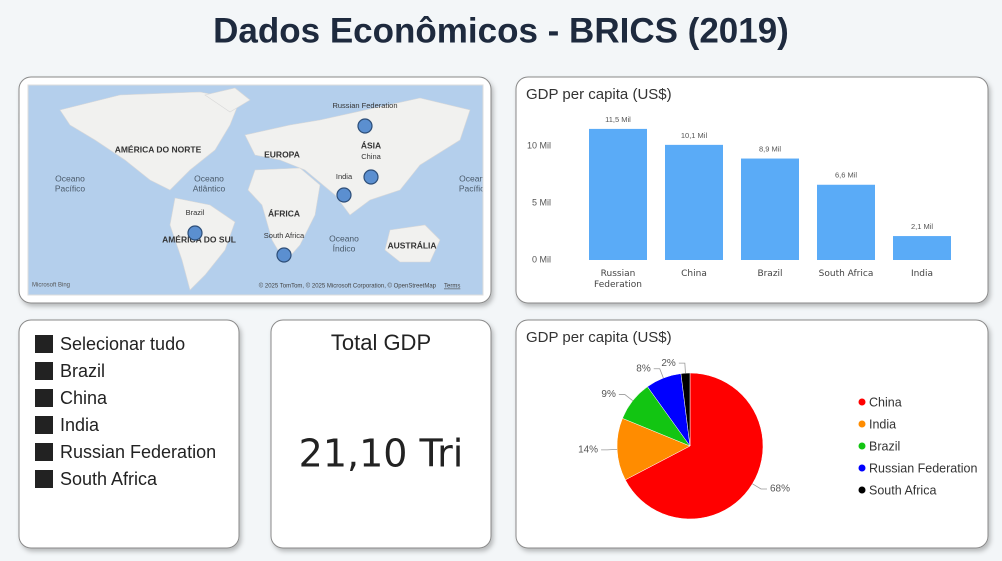  Describe the element at coordinates (109, 479) in the screenshot. I see `slicer-item: South Africa` at that location.